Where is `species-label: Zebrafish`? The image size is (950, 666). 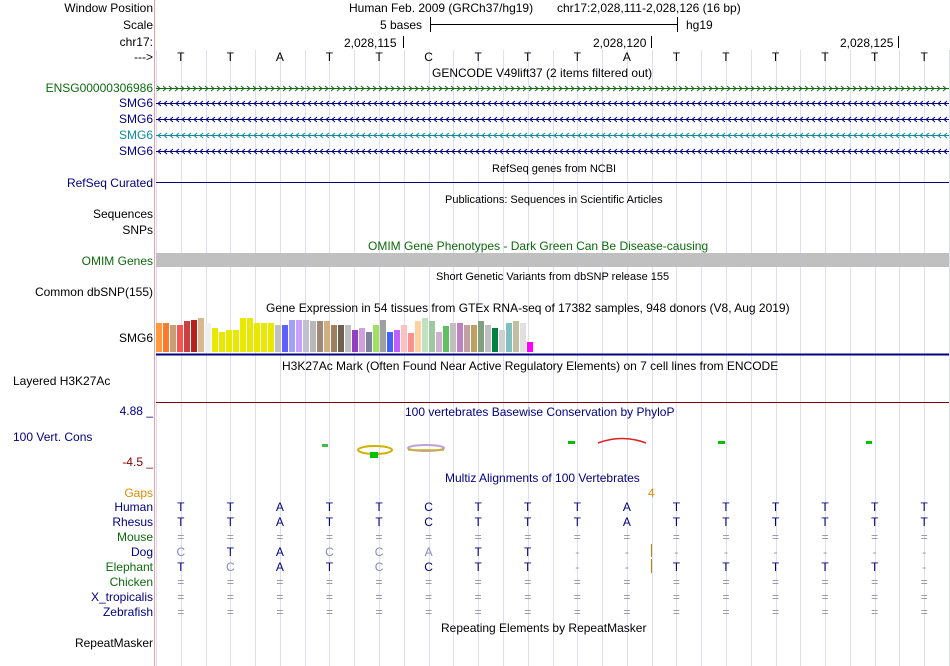
species-label: Zebrafish is located at coordinates (127, 612).